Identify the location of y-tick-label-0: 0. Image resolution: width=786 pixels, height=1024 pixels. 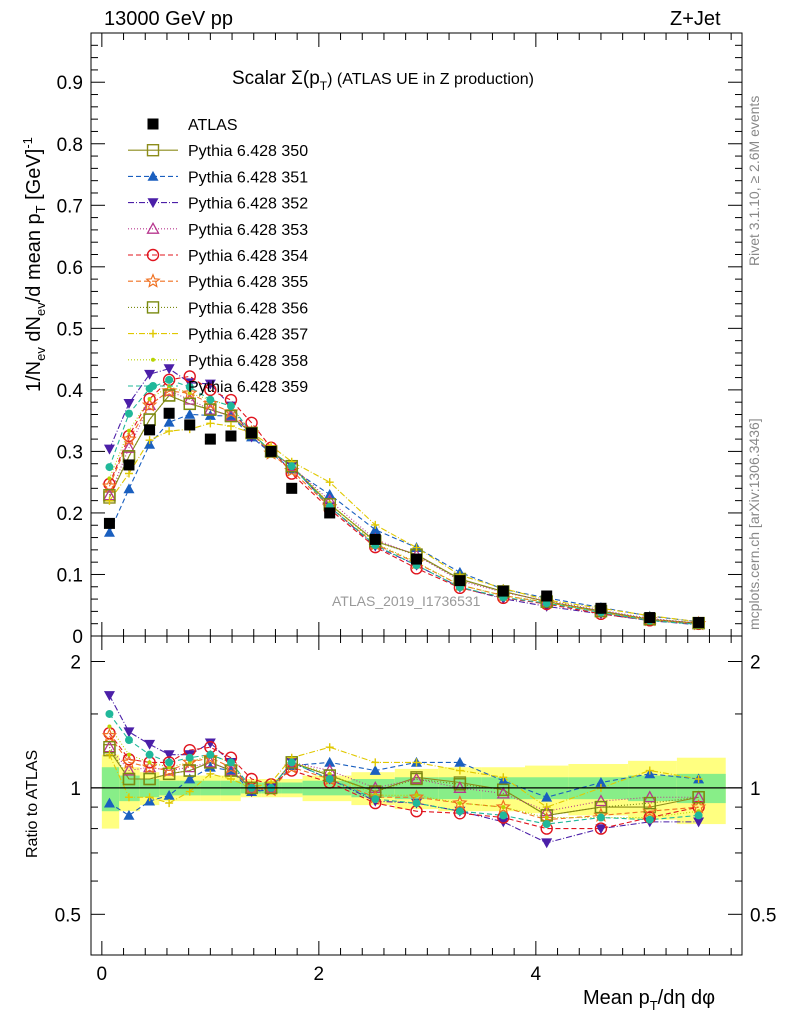
(77, 637).